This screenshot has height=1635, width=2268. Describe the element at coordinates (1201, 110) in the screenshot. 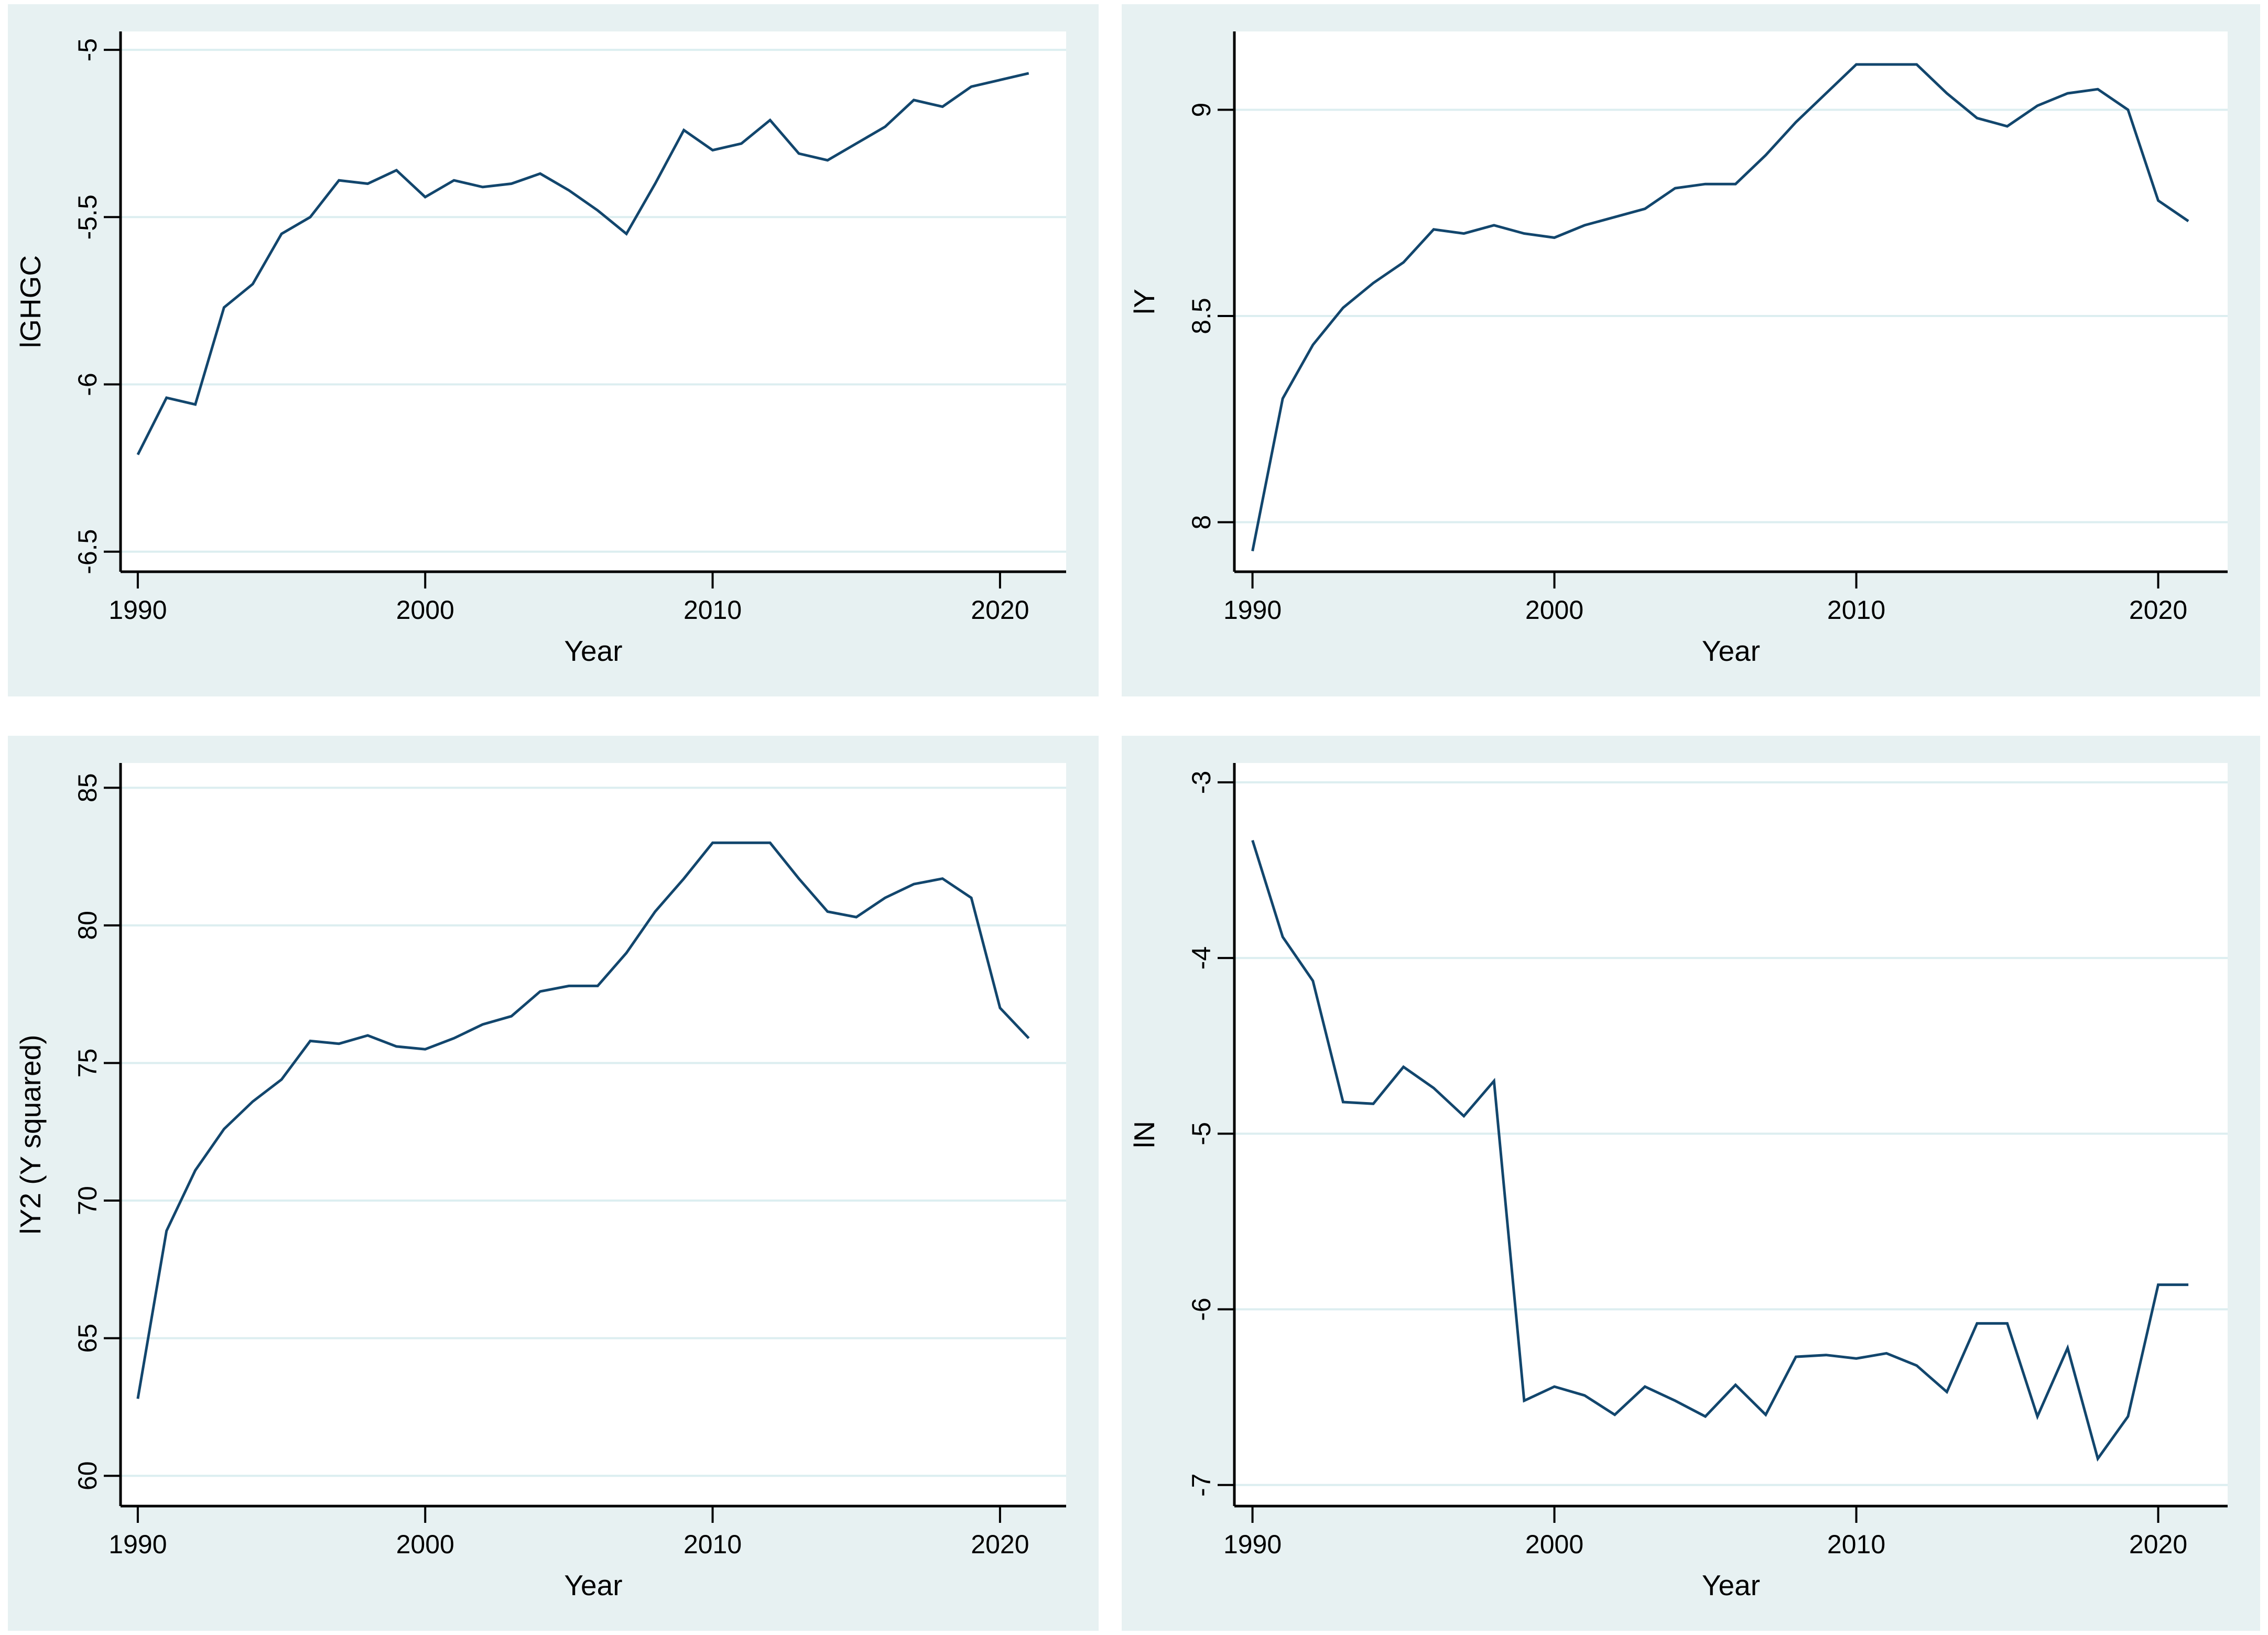

I see `y-tick-label: 9` at that location.